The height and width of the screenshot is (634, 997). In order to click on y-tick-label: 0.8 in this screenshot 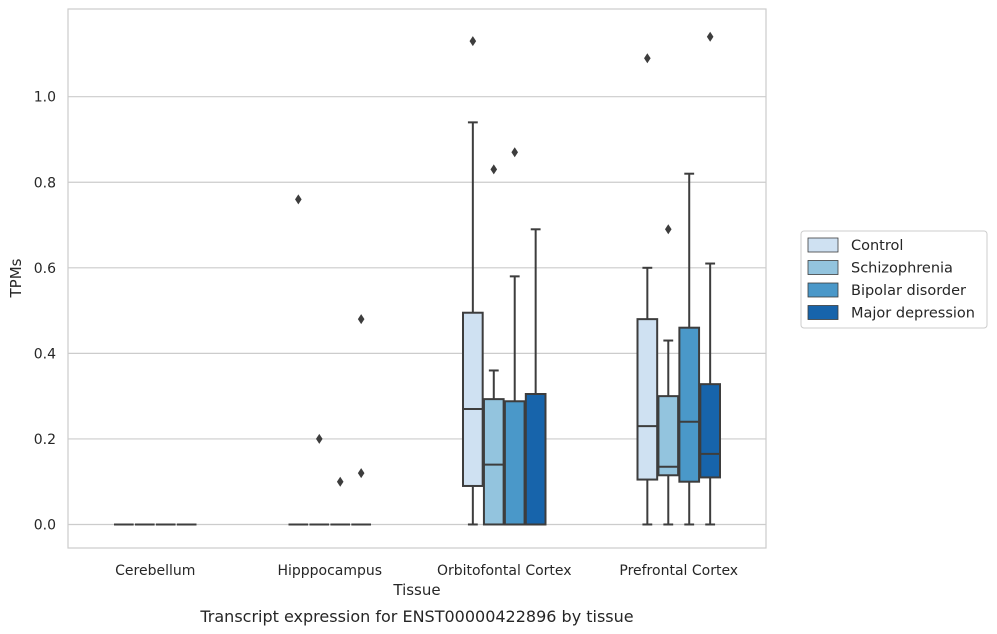, I will do `click(45, 183)`.